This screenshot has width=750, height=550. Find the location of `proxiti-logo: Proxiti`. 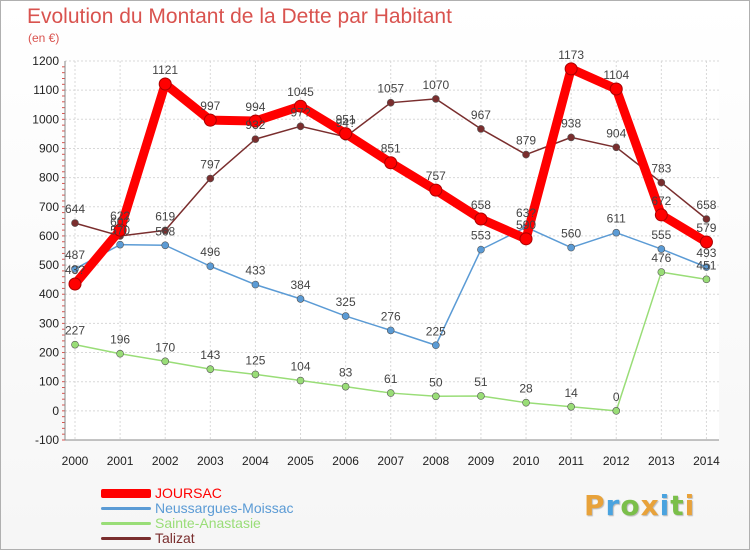

proxiti-logo: Proxiti is located at coordinates (639, 505).